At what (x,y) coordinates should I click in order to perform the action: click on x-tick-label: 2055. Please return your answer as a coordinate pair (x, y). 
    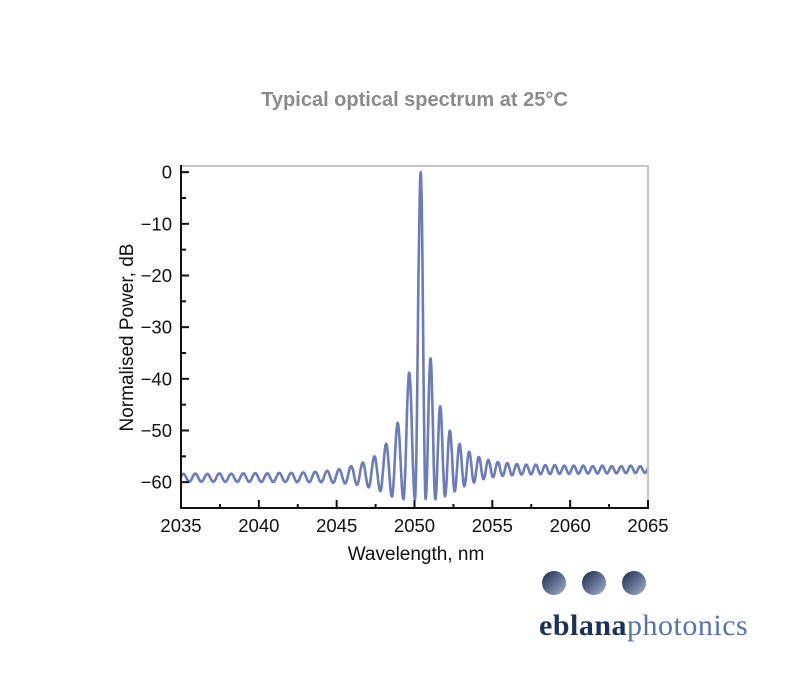
    Looking at the image, I should click on (492, 525).